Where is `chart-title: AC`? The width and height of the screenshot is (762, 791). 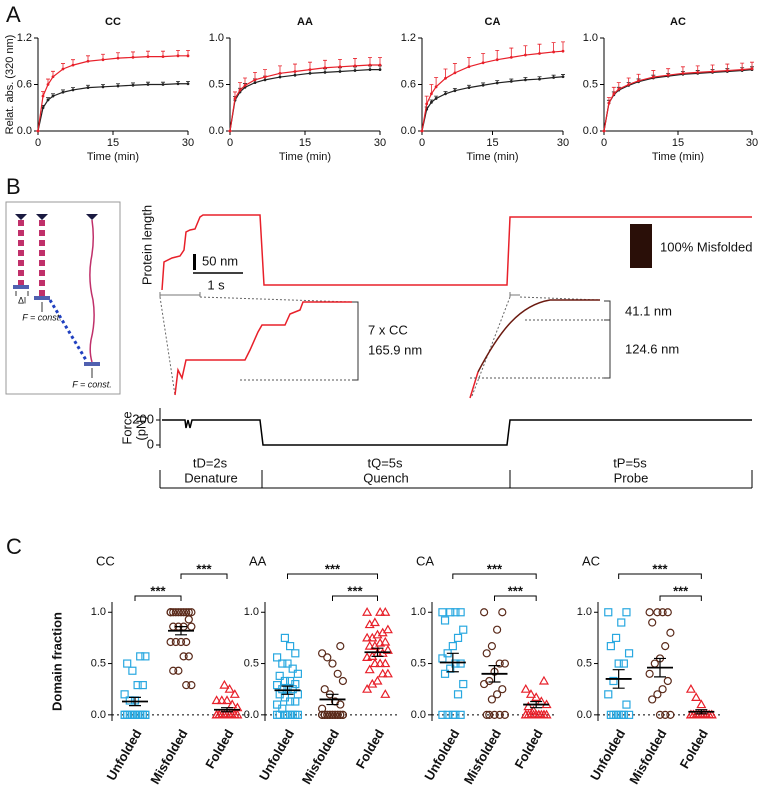
chart-title: AC is located at coordinates (591, 560).